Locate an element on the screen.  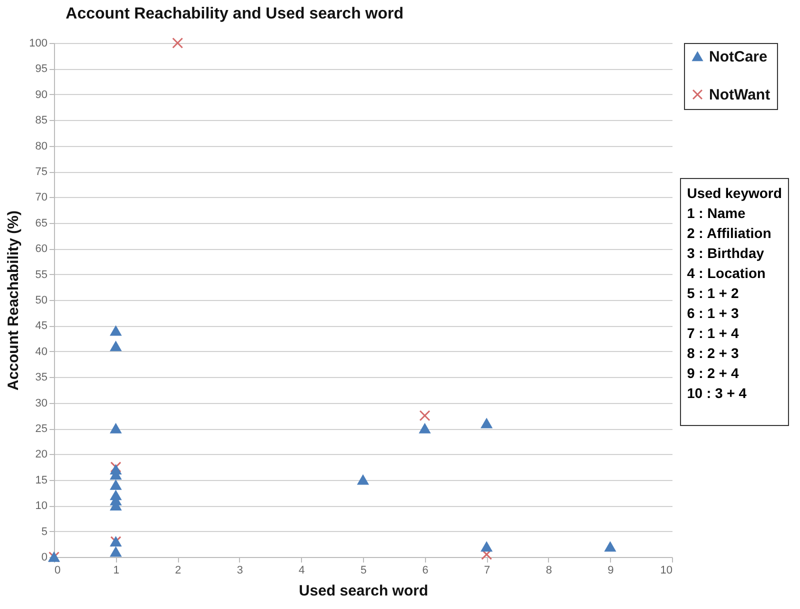
chart-title: Account Reachability and Used search word is located at coordinates (235, 13).